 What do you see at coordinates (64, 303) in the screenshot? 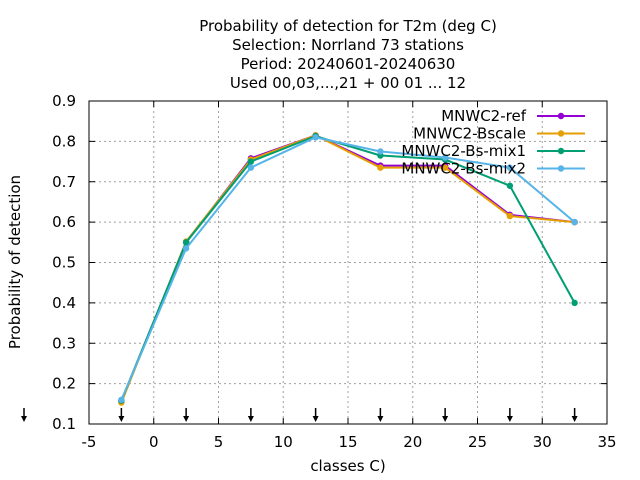
I see `y-tick-label: 0.4` at bounding box center [64, 303].